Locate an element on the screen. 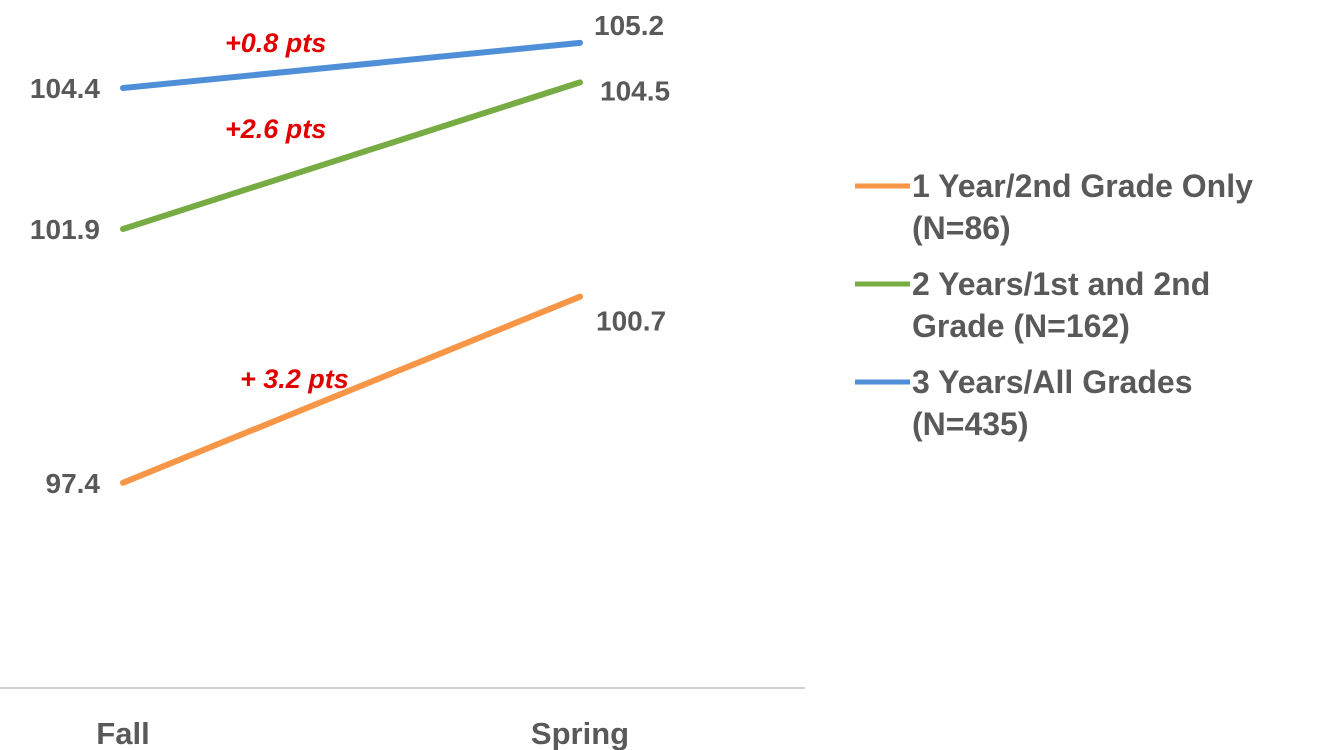 The width and height of the screenshot is (1320, 750). data-label-fall-2: 101.9 is located at coordinates (65, 229).